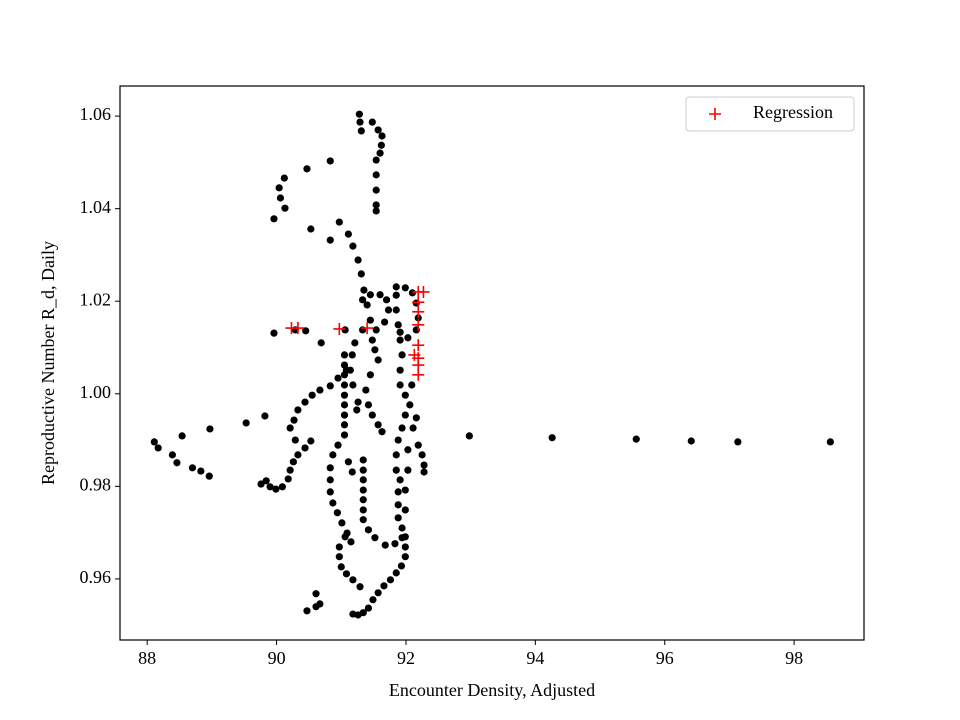  What do you see at coordinates (96, 392) in the screenshot?
I see `y-tick-label: 1.00` at bounding box center [96, 392].